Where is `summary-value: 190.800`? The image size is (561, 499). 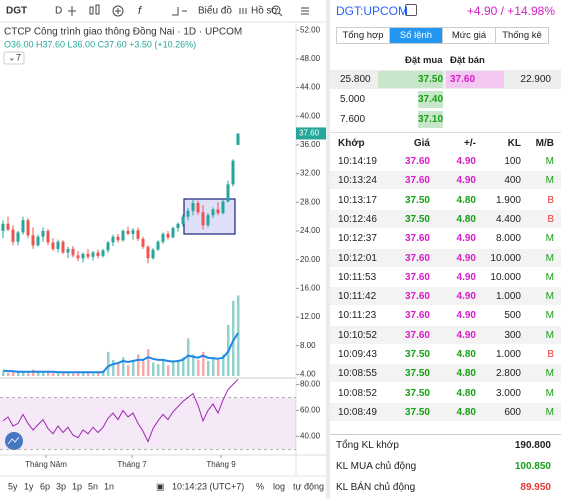 summary-value: 190.800 is located at coordinates (532, 445).